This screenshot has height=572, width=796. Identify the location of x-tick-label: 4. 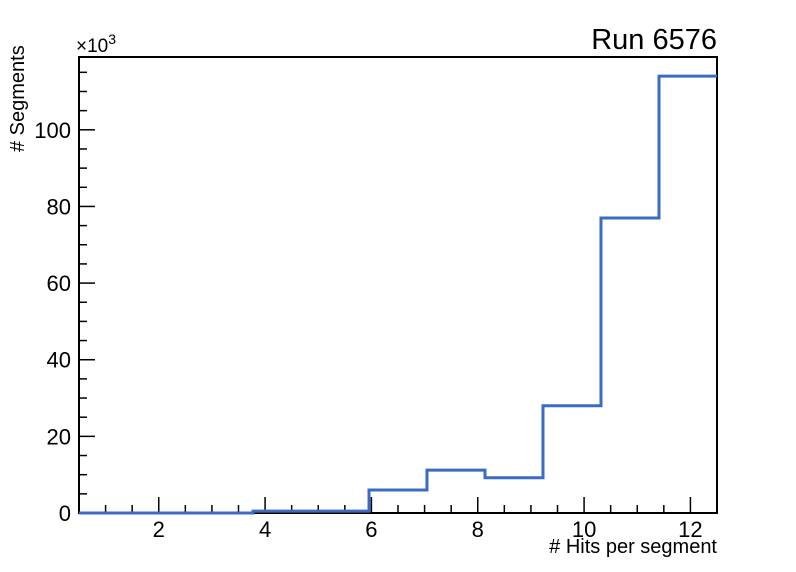
(265, 529).